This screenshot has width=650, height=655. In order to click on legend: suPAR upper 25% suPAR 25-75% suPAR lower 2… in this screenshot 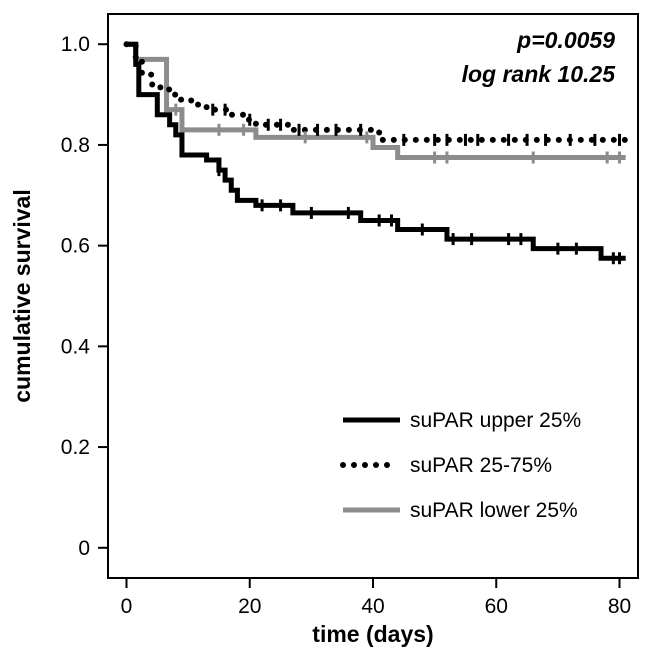, I will do `click(460, 465)`.